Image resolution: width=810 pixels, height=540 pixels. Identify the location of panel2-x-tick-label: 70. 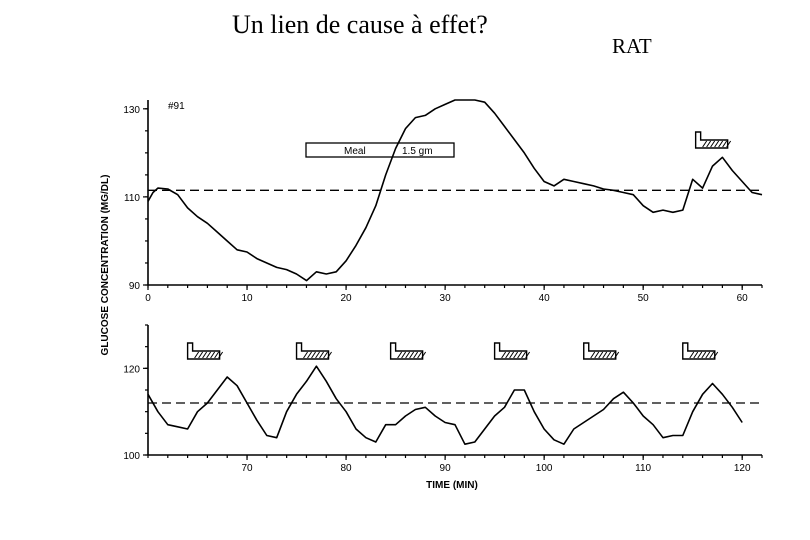
(247, 468).